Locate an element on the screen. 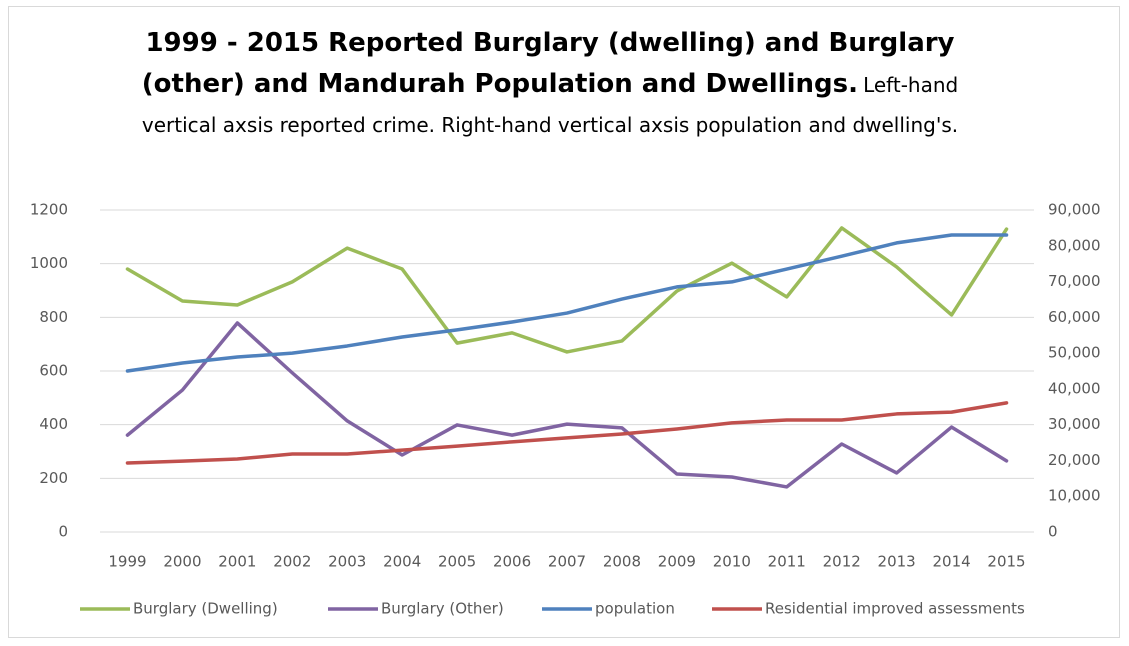 The image size is (1129, 646). x-tick-label: 2014 is located at coordinates (951, 562).